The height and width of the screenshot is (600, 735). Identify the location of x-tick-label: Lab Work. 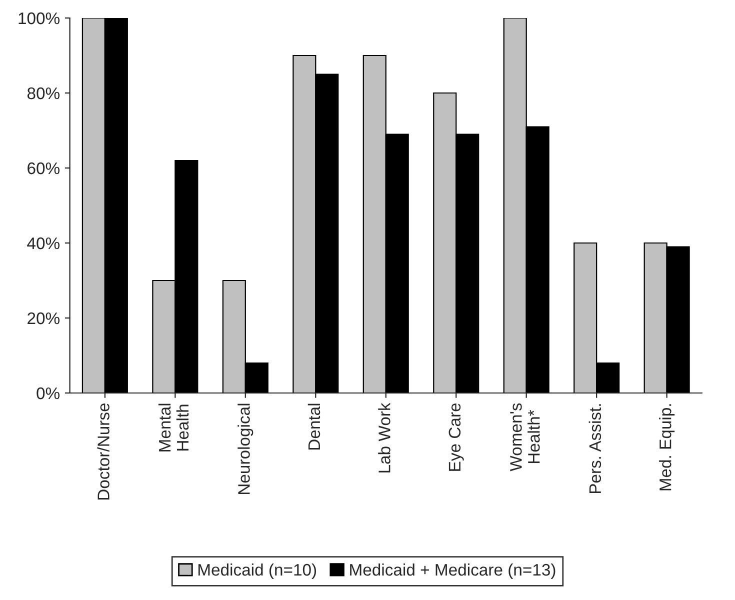
(384, 437).